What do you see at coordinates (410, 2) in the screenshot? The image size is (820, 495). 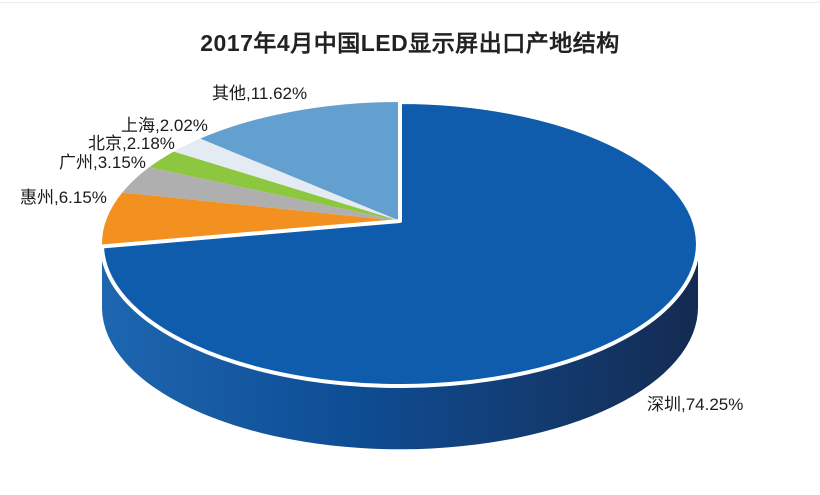 I see `top-border-line` at bounding box center [410, 2].